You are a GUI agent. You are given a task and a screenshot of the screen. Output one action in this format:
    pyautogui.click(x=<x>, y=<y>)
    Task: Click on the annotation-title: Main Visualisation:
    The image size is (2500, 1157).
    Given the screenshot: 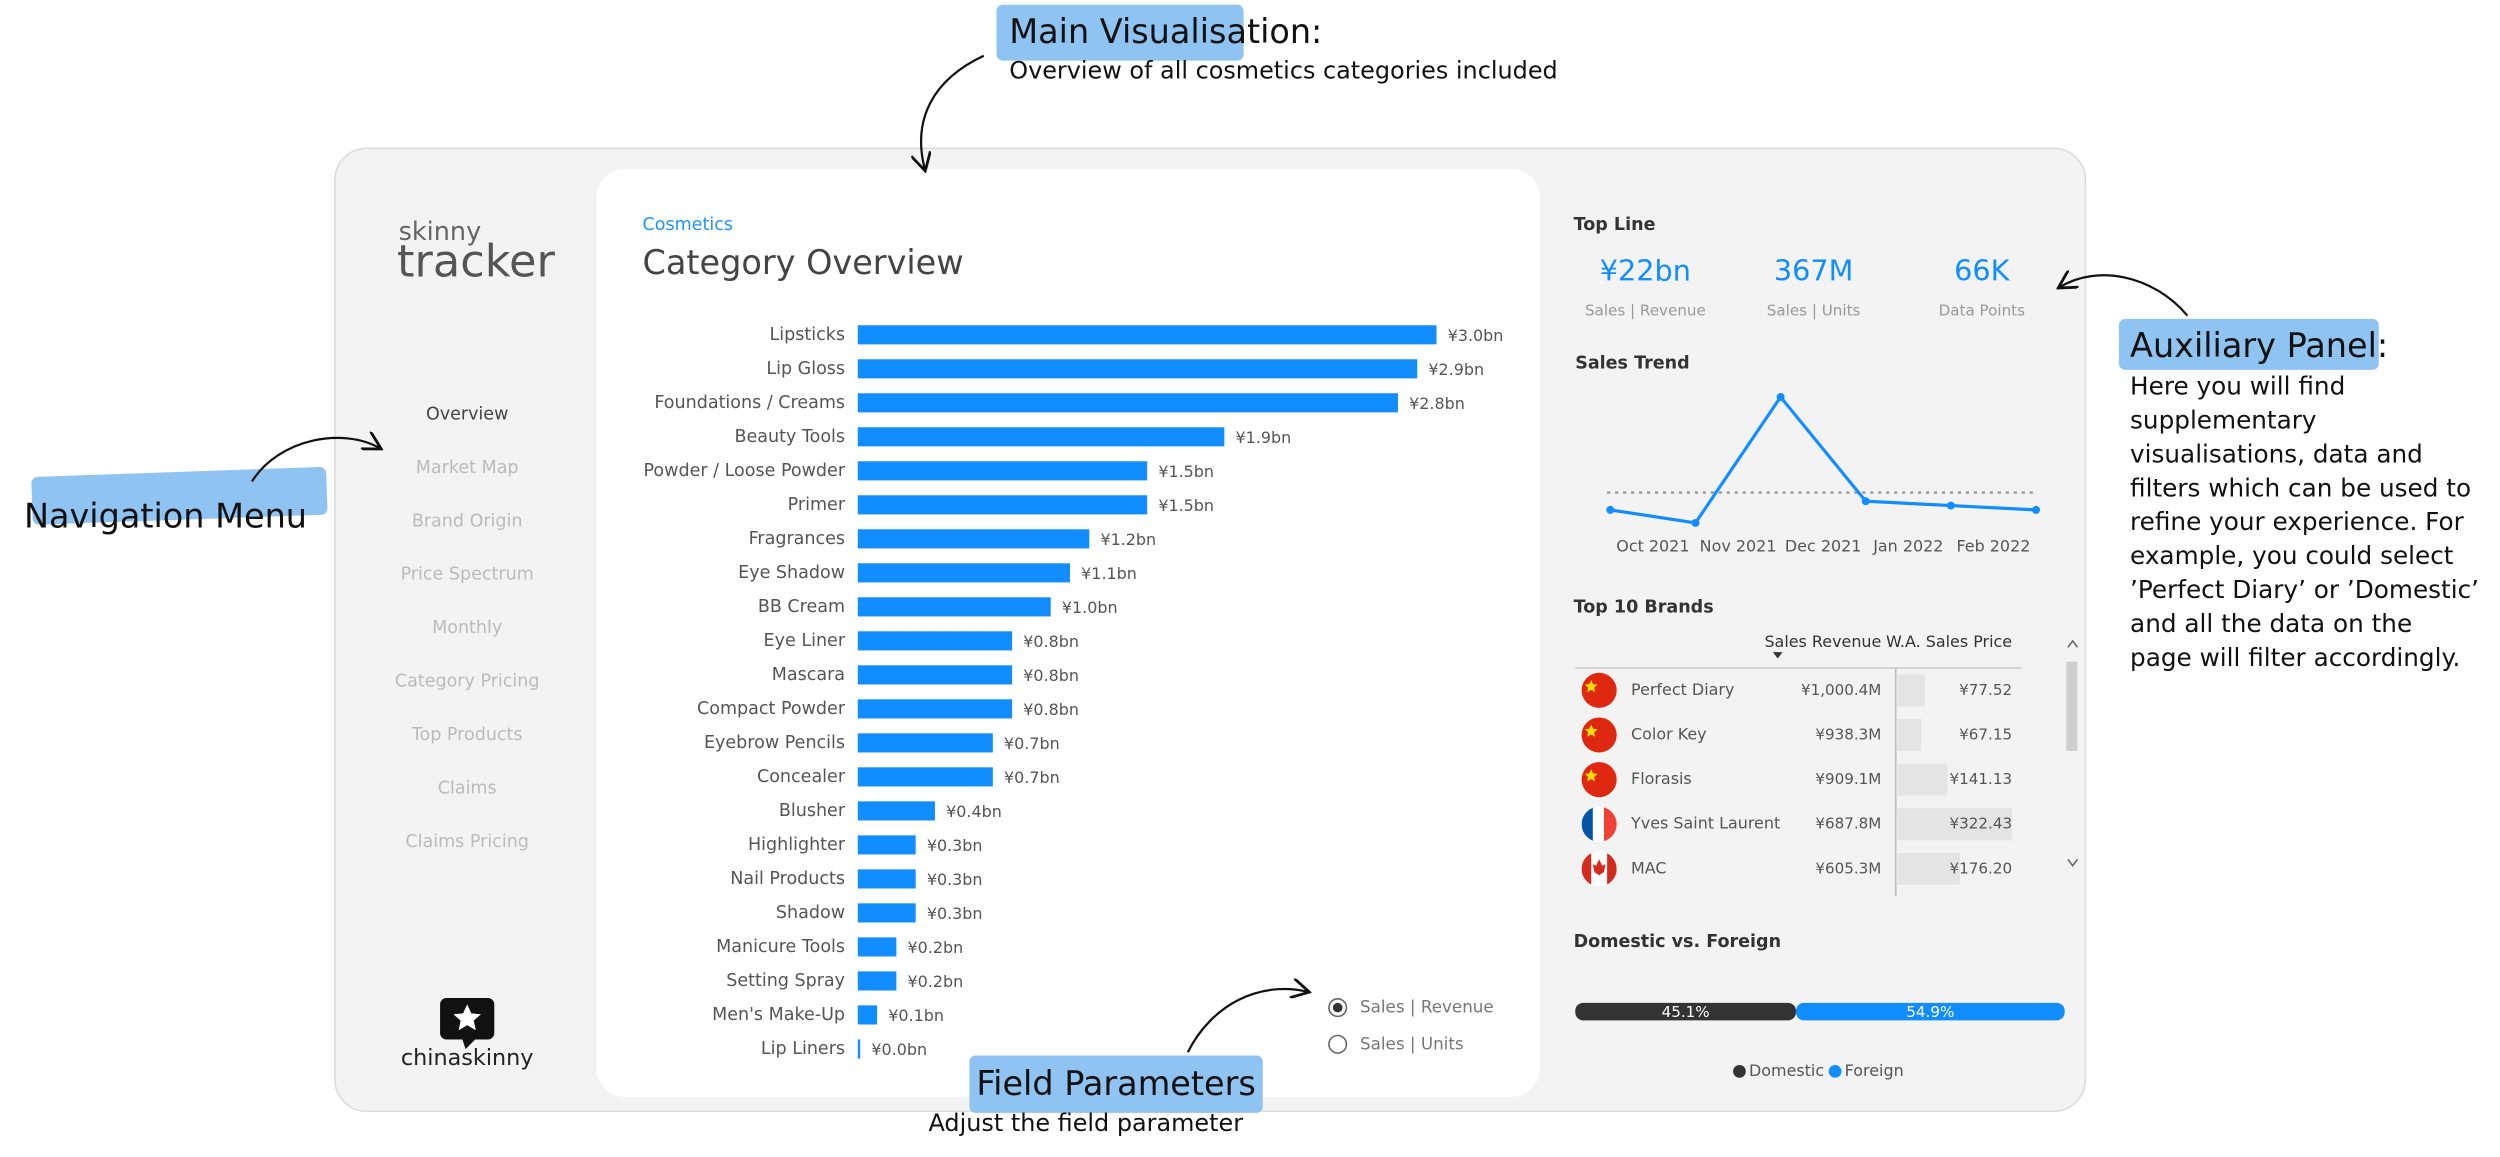 What is the action you would take?
    pyautogui.click(x=1165, y=31)
    